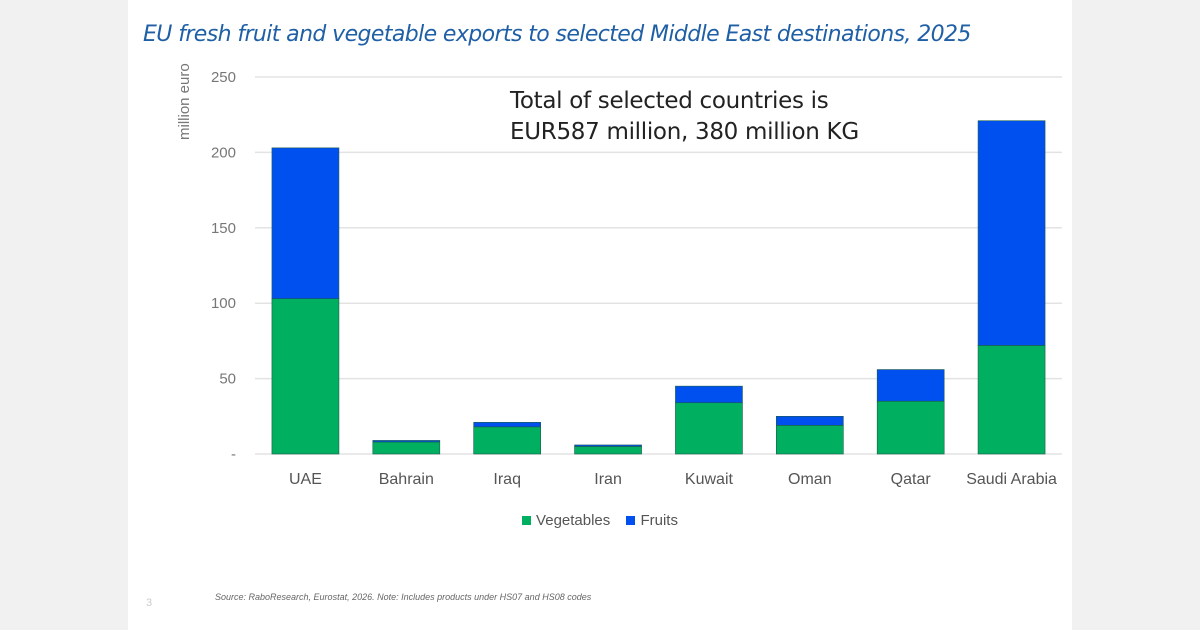 This screenshot has height=630, width=1200. Describe the element at coordinates (507, 425) in the screenshot. I see `bar-fruits-iraq` at that location.